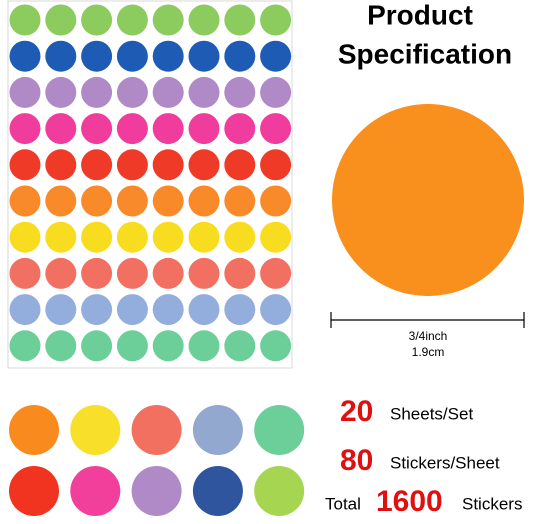  Describe the element at coordinates (428, 352) in the screenshot. I see `dimension-metric: 1.9cm` at that location.